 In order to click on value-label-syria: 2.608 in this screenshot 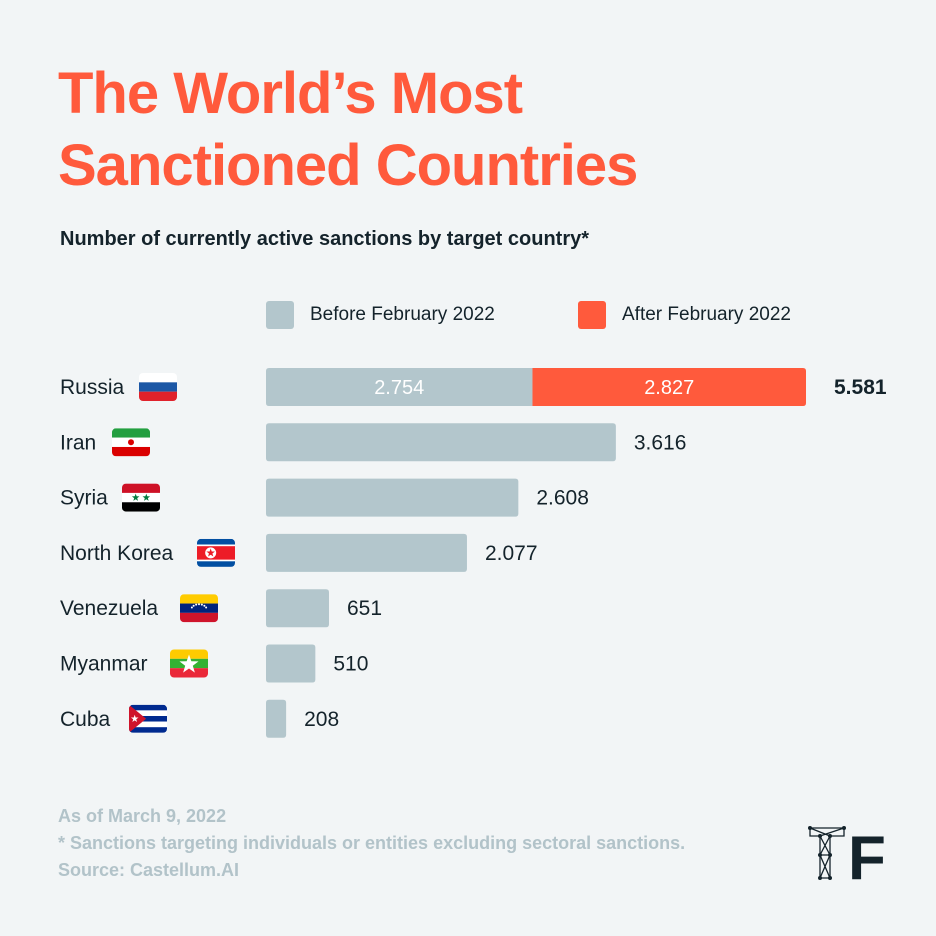, I will do `click(562, 498)`.